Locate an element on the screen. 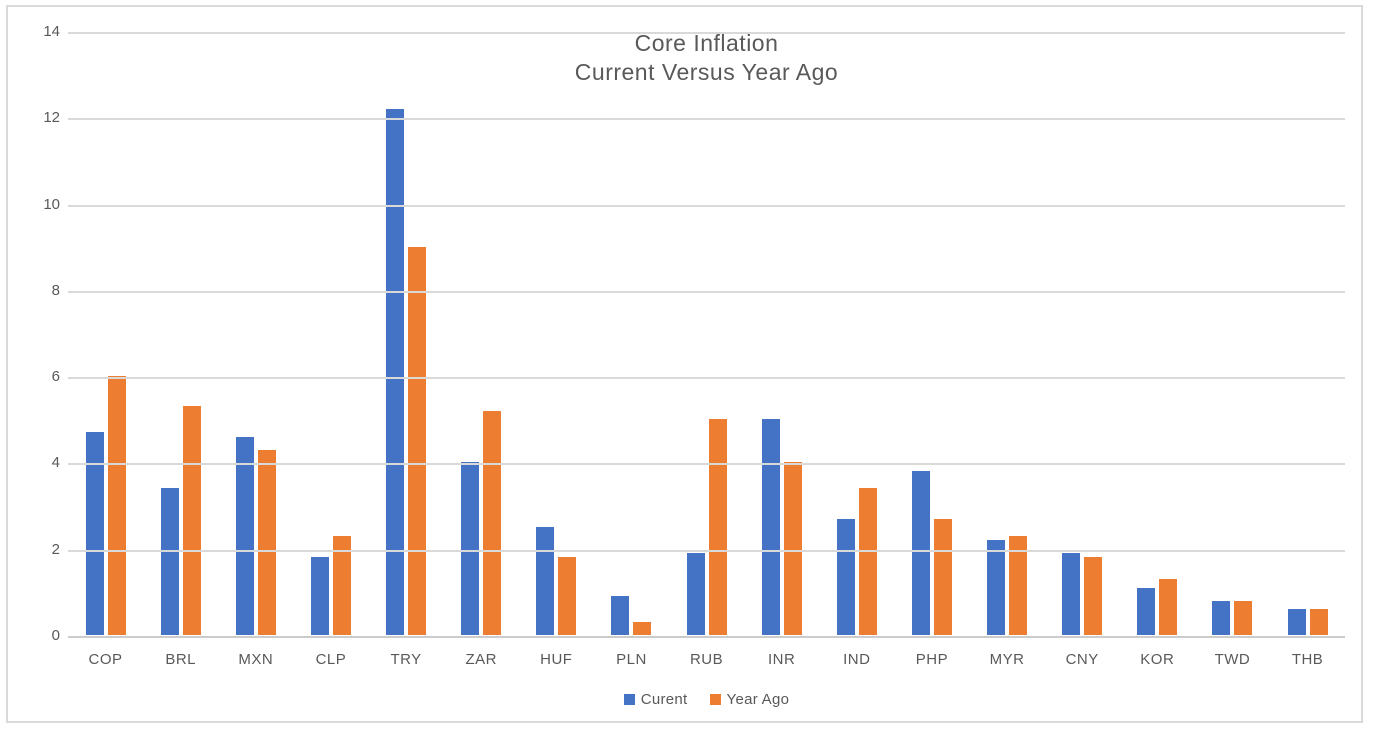  bar-curent-php is located at coordinates (920, 553).